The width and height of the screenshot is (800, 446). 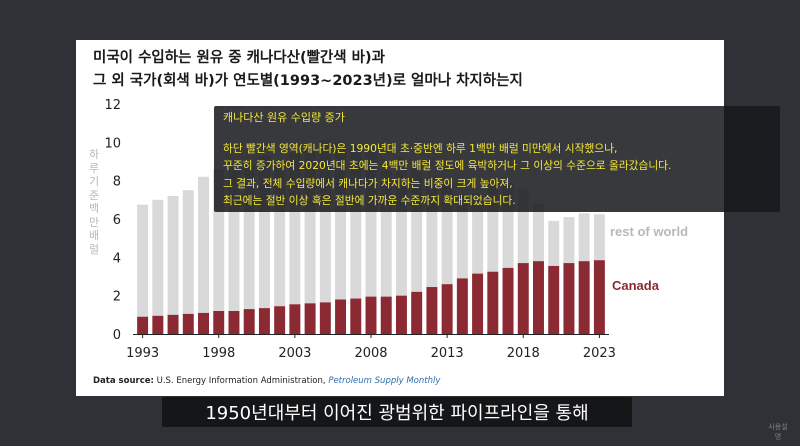 I want to click on overlay-heading: 캐나다산 원유 수입량 증가, so click(x=284, y=117).